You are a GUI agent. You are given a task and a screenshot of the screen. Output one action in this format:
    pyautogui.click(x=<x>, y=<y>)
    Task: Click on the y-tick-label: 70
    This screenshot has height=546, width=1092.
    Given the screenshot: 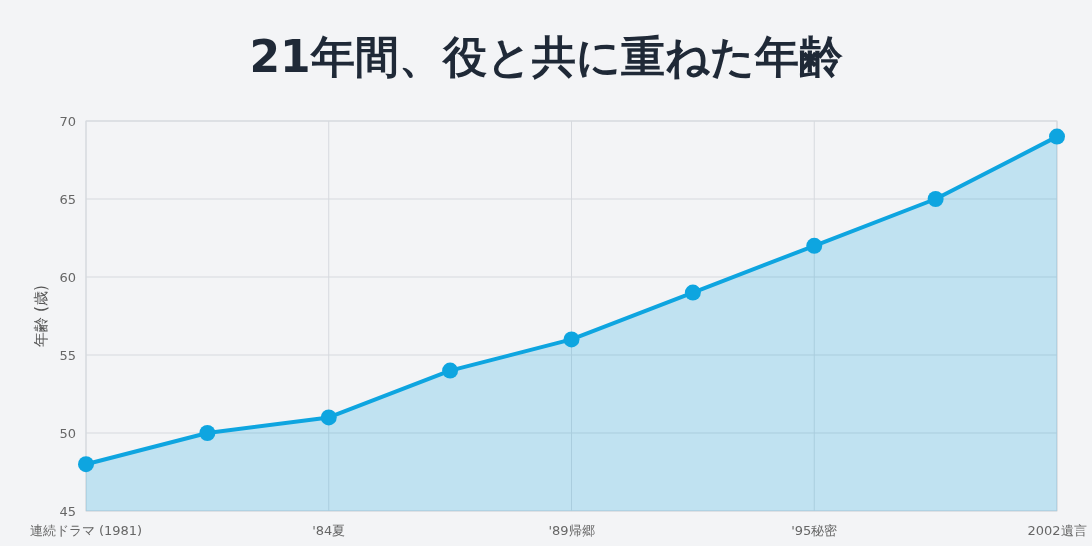 What is the action you would take?
    pyautogui.click(x=67, y=121)
    